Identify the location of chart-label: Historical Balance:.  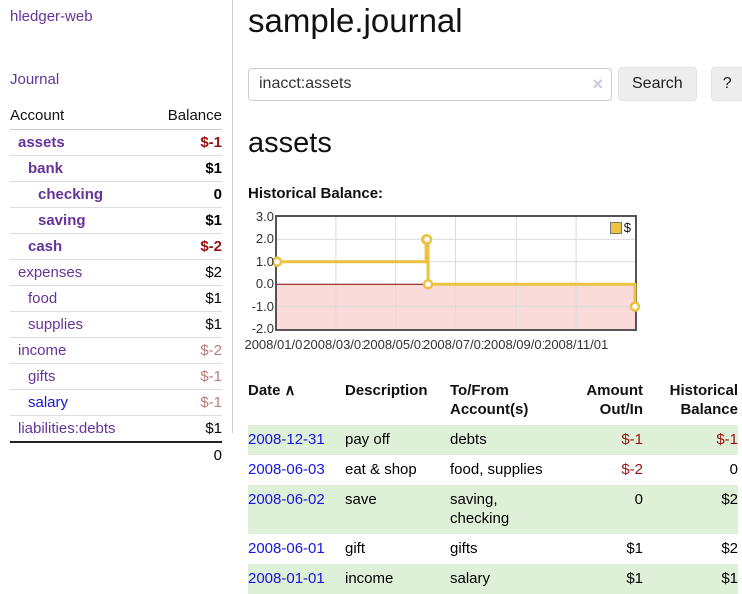
(316, 193).